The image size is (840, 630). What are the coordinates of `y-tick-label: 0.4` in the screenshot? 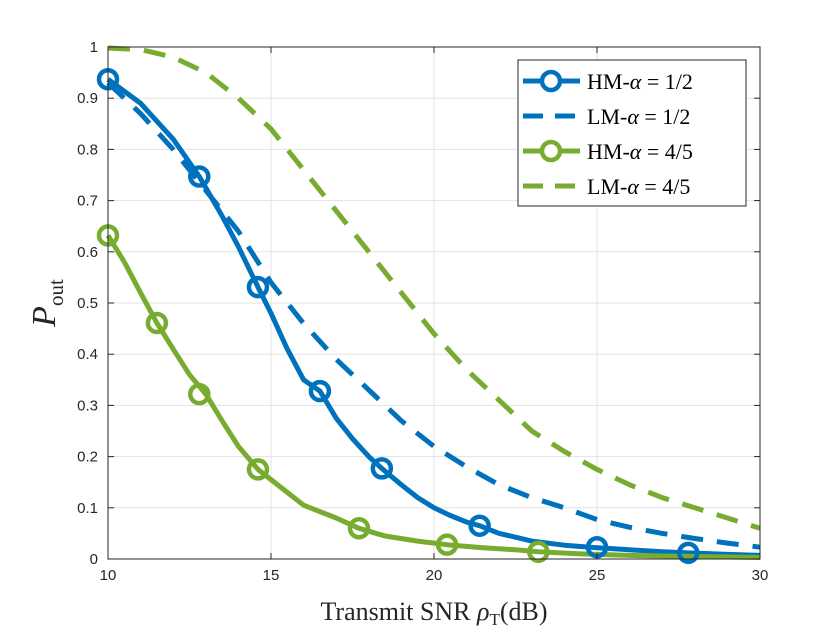 It's located at (87, 354).